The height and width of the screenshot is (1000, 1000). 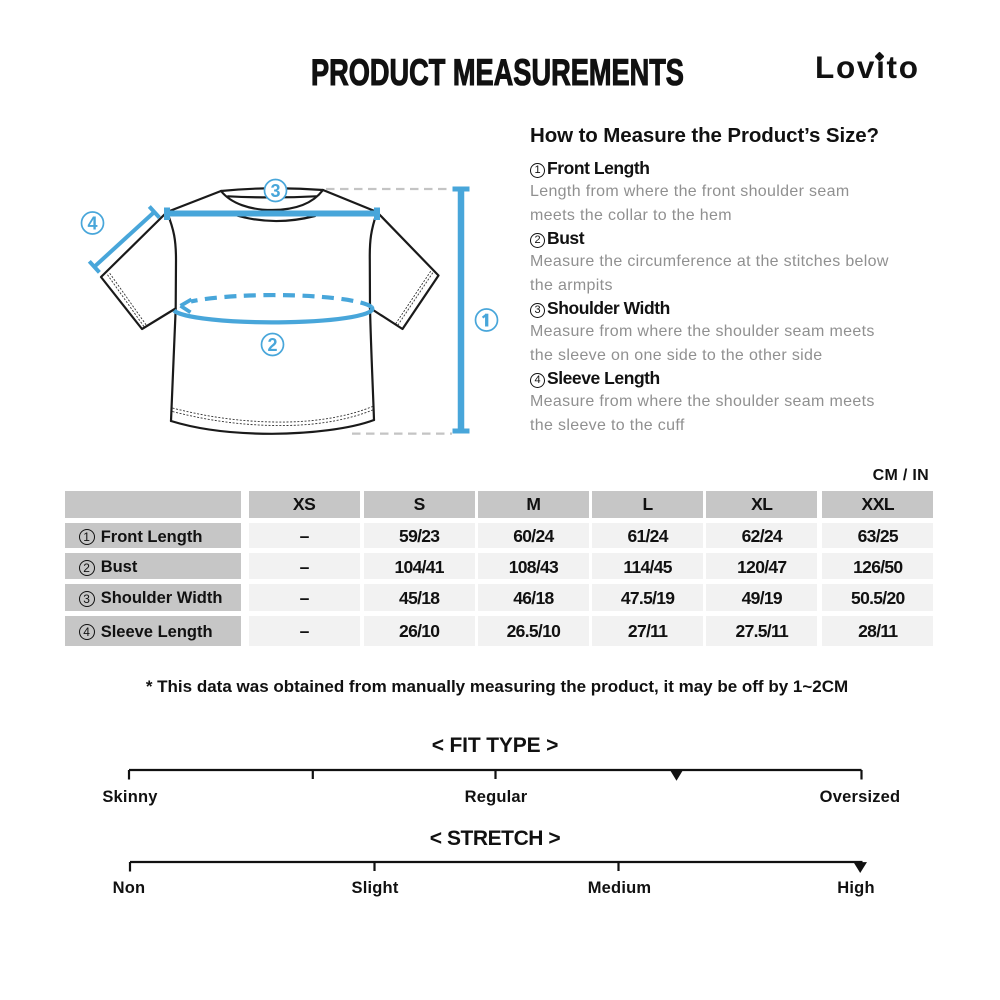 What do you see at coordinates (92, 224) in the screenshot?
I see `svg-text: 4` at bounding box center [92, 224].